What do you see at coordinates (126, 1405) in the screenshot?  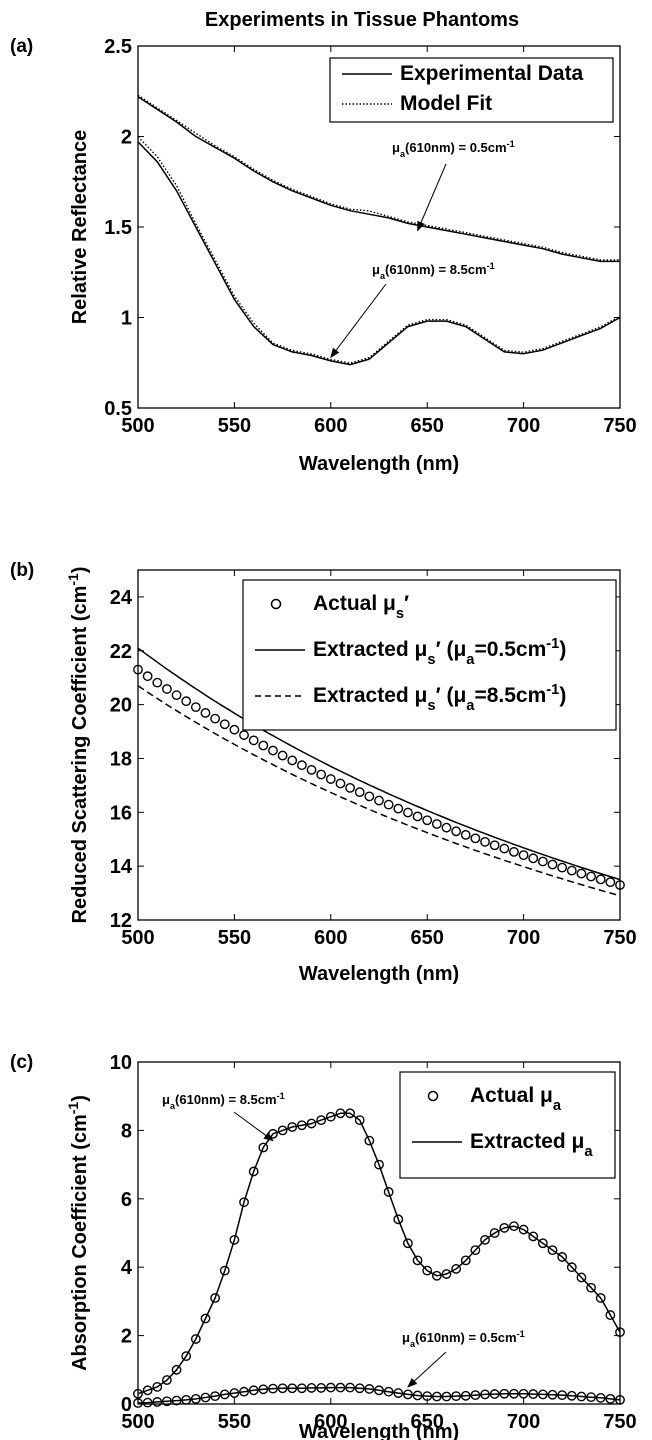 I see `y-tick-label: 0` at bounding box center [126, 1405].